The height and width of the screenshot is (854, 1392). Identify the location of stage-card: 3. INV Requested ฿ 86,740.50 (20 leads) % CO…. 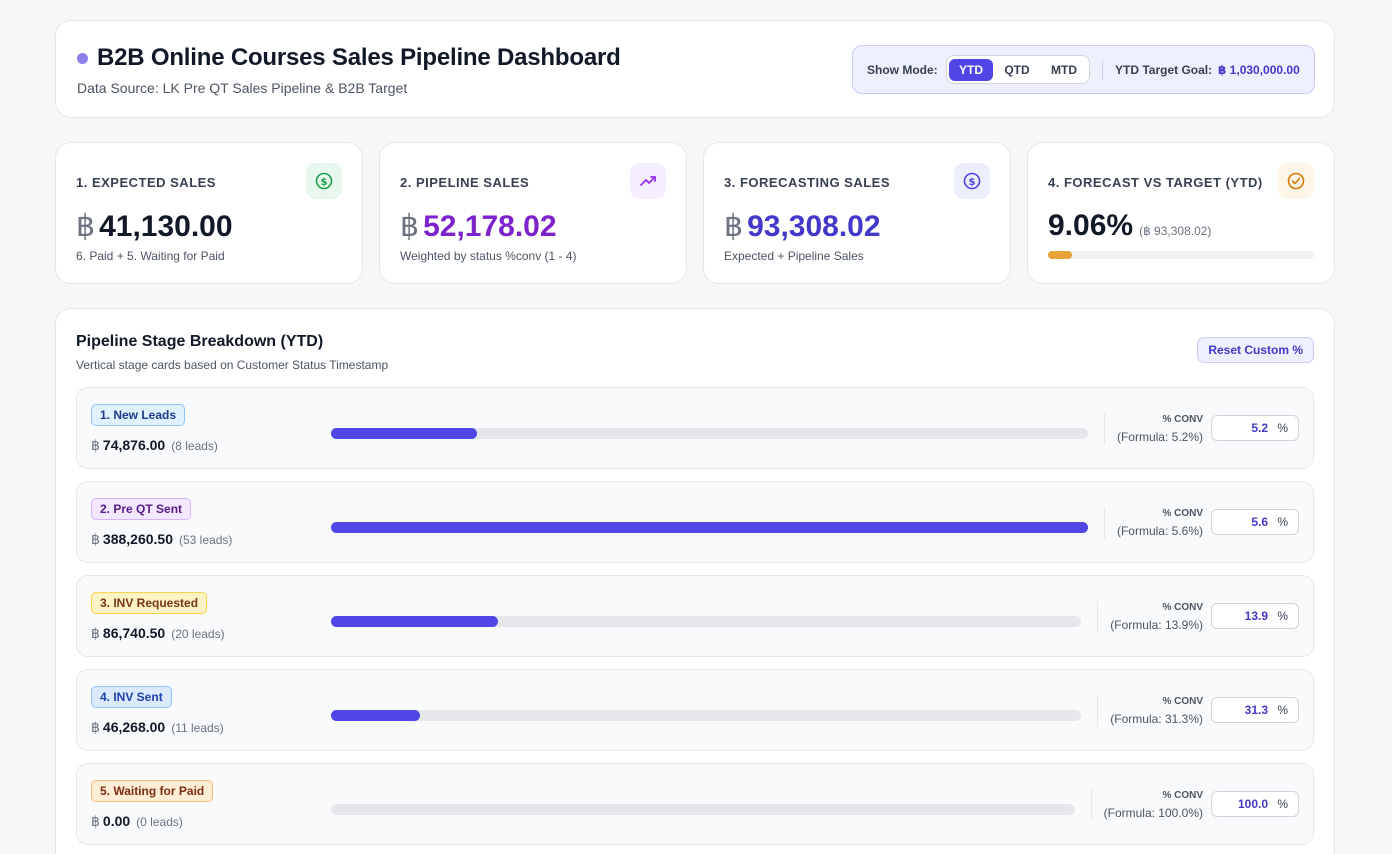
(695, 616).